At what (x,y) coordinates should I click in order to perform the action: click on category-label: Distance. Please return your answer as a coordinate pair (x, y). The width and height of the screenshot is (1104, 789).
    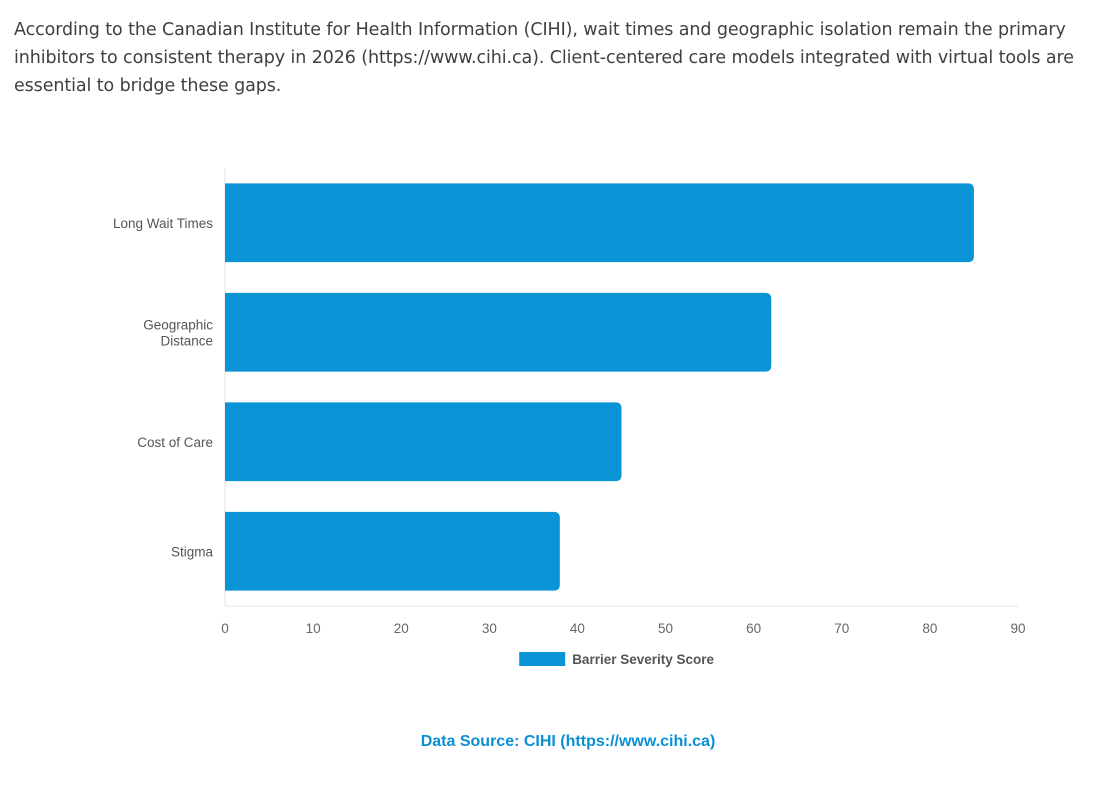
    Looking at the image, I should click on (186, 340).